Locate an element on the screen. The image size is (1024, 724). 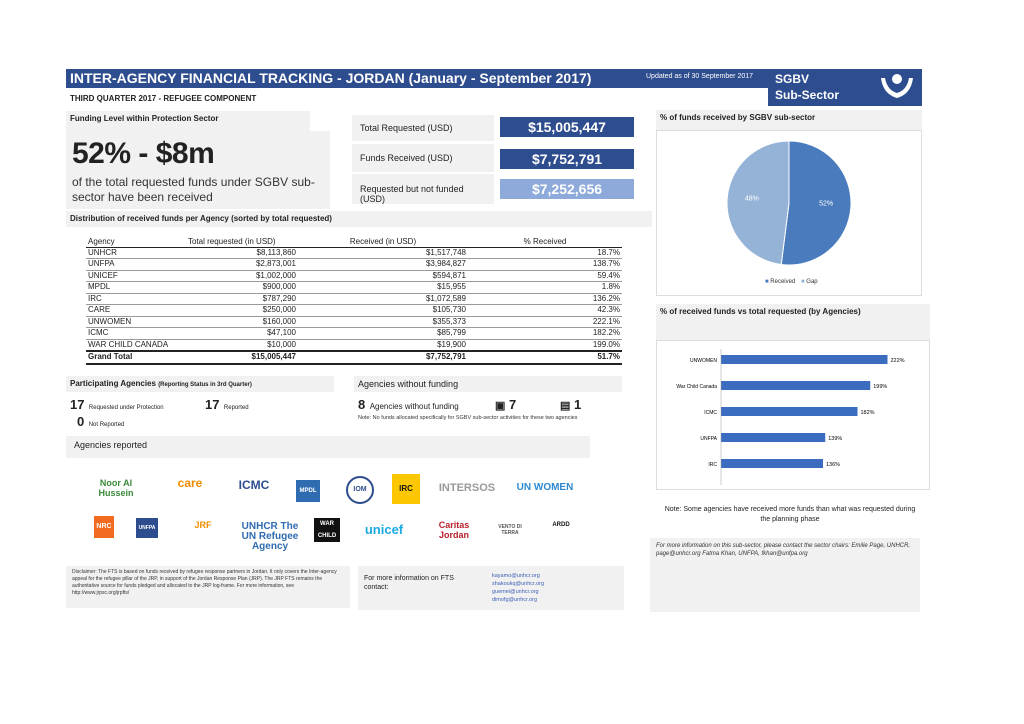
cell-received: $19,900 is located at coordinates (383, 345).